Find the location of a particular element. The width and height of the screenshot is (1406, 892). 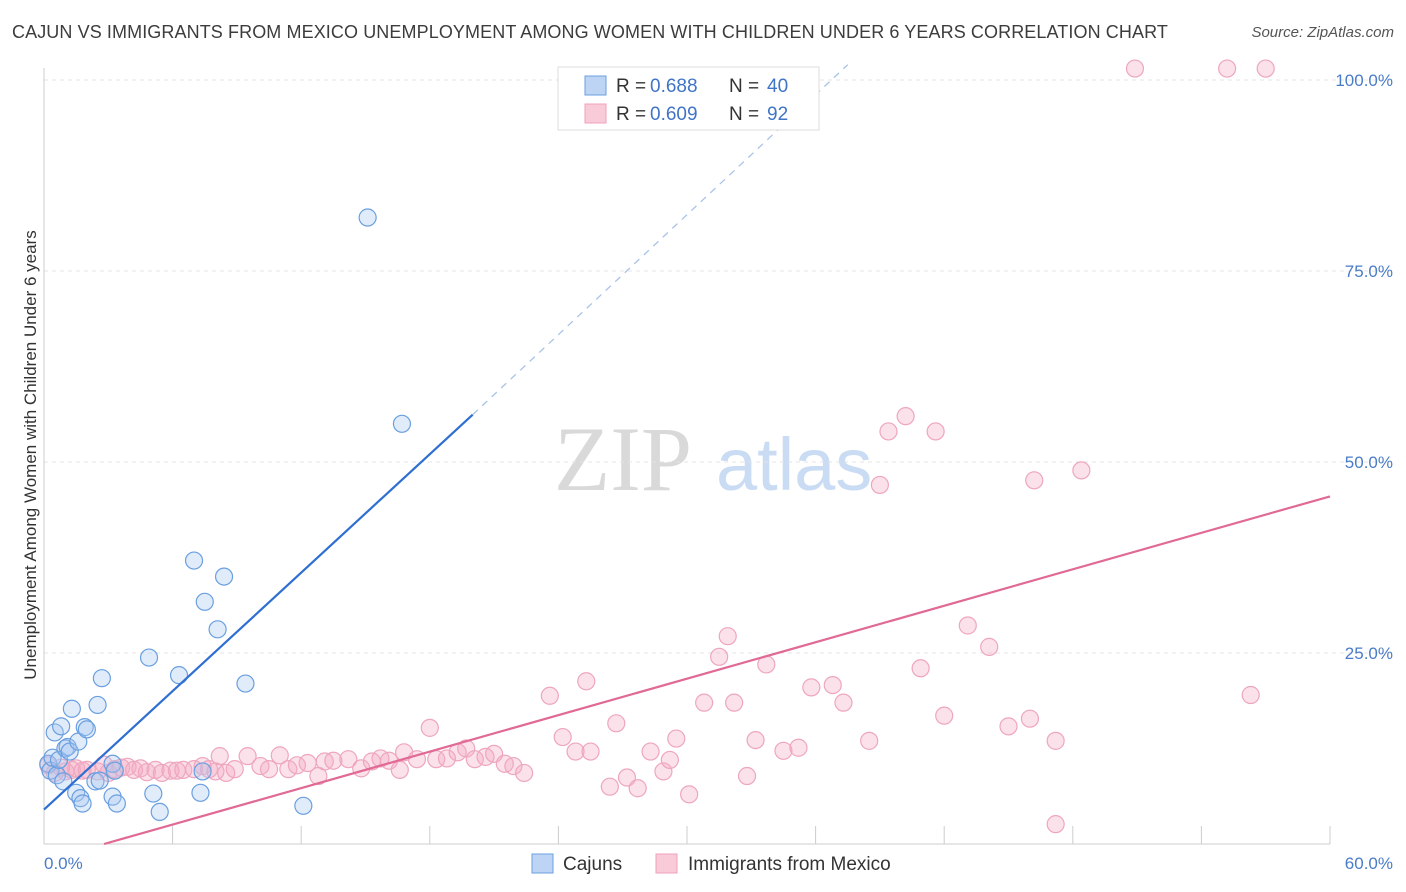

legend-swatch-mexico is located at coordinates (595, 113).